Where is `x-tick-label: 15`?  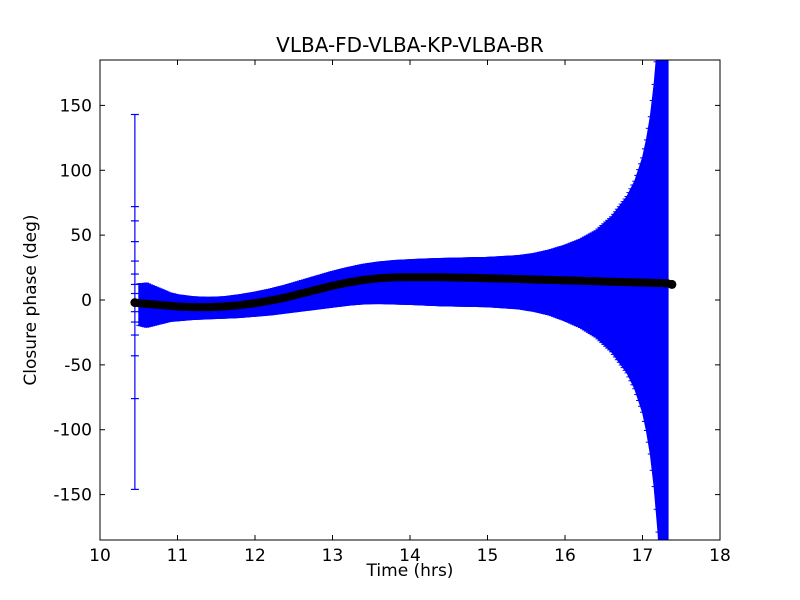
x-tick-label: 15 is located at coordinates (488, 556).